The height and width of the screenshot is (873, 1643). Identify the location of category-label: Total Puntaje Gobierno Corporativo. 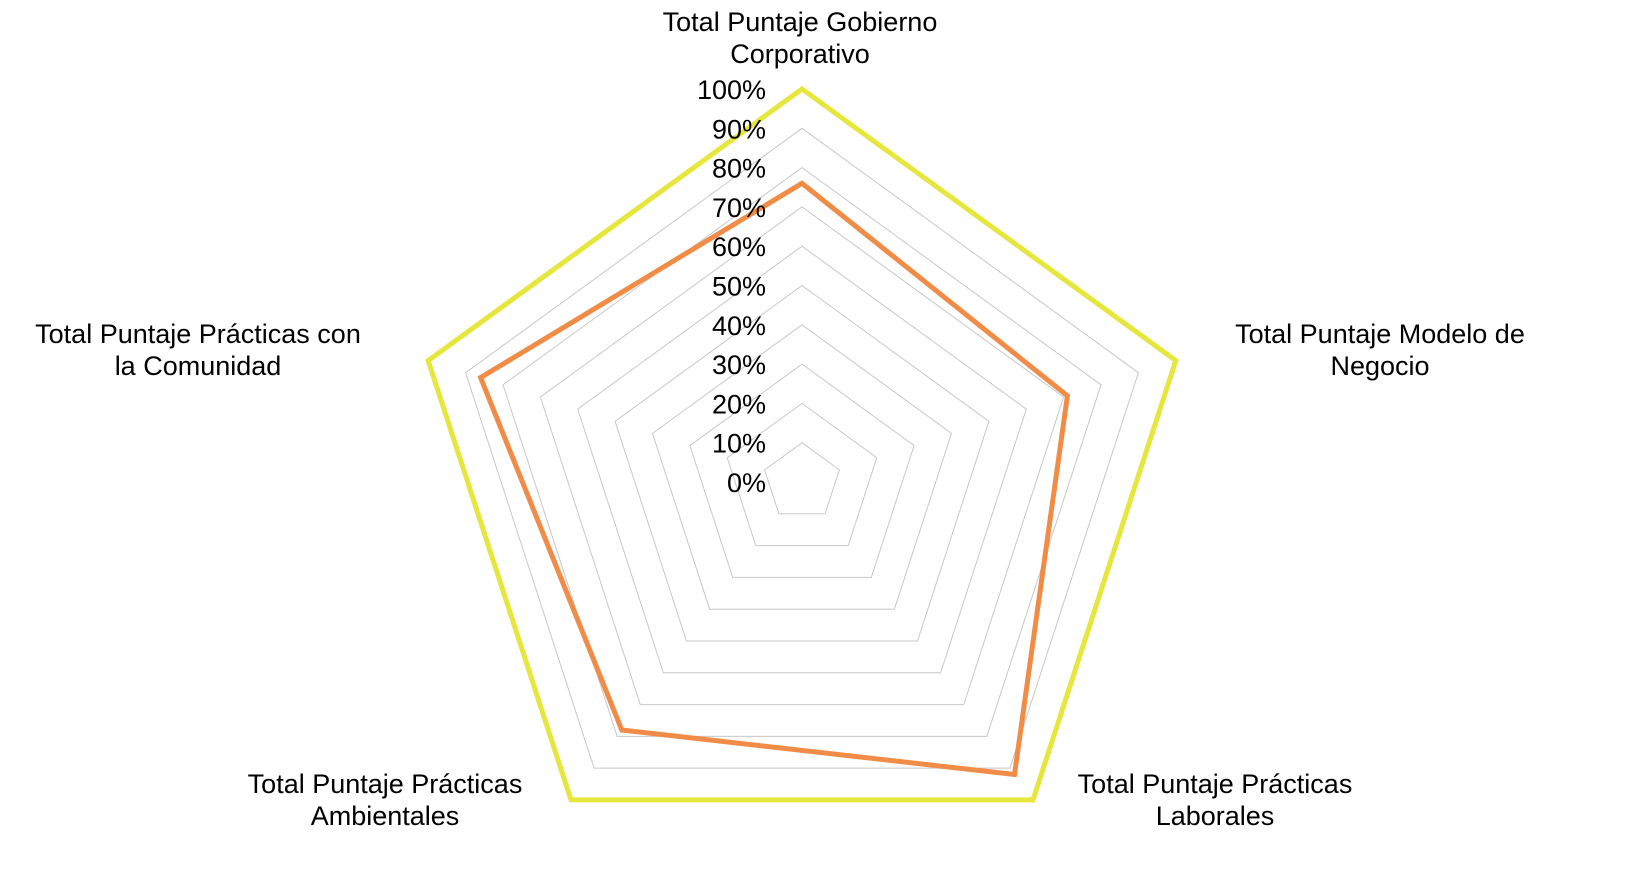
(800, 38).